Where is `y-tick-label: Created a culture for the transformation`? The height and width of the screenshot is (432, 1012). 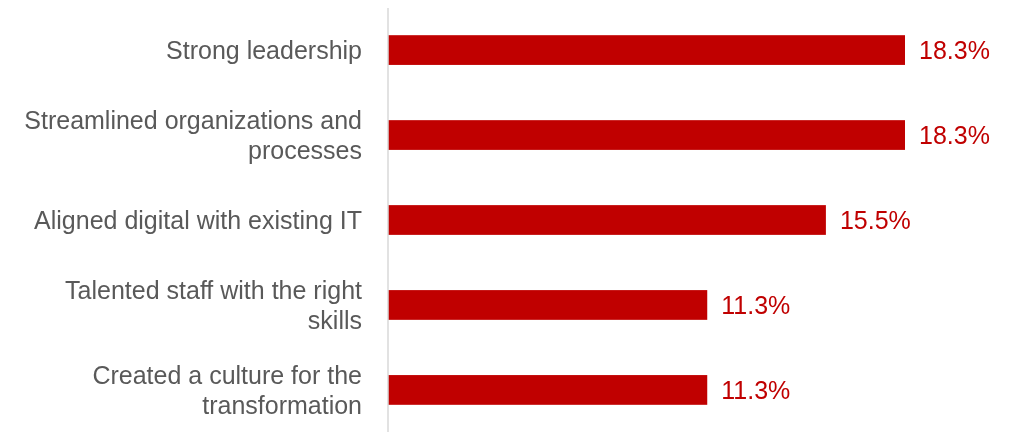 y-tick-label: Created a culture for the transformation is located at coordinates (227, 389).